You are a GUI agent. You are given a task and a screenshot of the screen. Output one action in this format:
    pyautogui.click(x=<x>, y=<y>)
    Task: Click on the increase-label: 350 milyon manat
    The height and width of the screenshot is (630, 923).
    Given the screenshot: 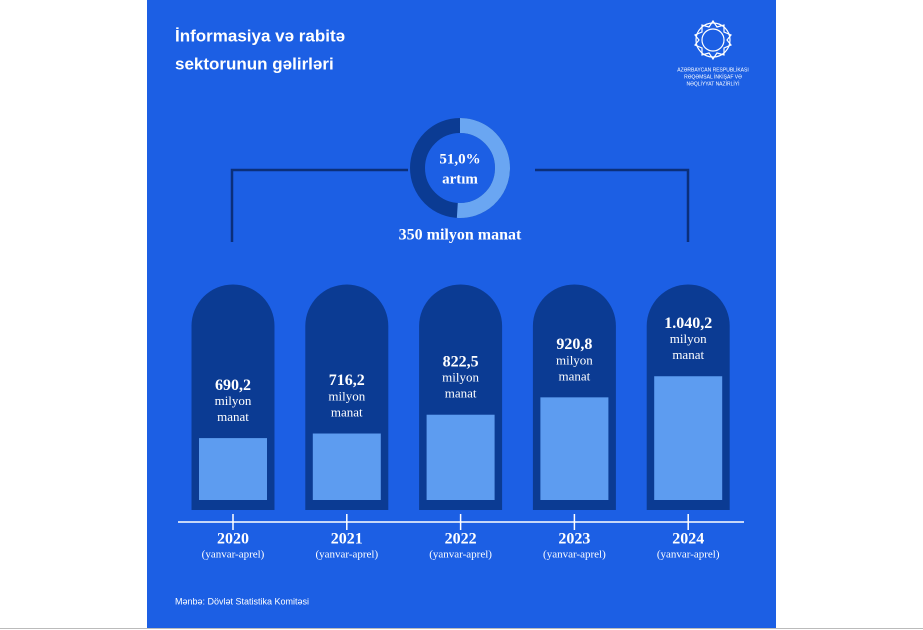 What is the action you would take?
    pyautogui.click(x=460, y=235)
    